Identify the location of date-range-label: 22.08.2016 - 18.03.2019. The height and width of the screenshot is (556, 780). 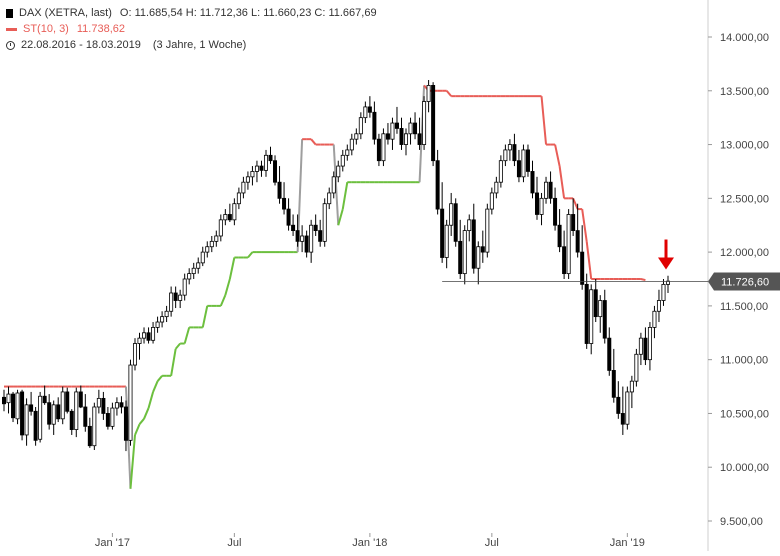
(81, 45).